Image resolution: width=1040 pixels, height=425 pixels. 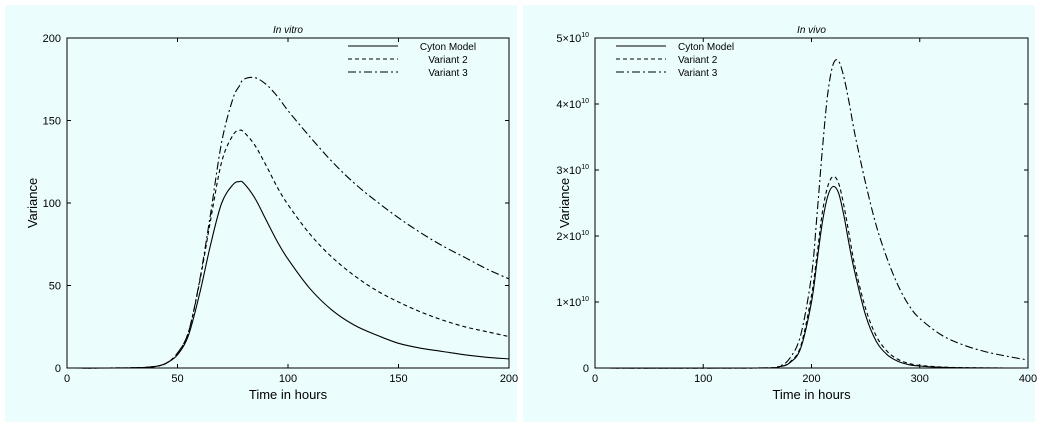 I want to click on y-tick-label-base: 2×10, so click(x=568, y=237).